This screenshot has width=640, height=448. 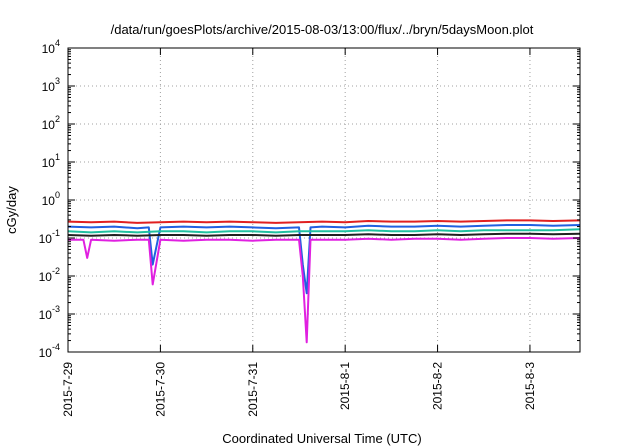 What do you see at coordinates (56, 233) in the screenshot?
I see `y-tick-exponent: -1` at bounding box center [56, 233].